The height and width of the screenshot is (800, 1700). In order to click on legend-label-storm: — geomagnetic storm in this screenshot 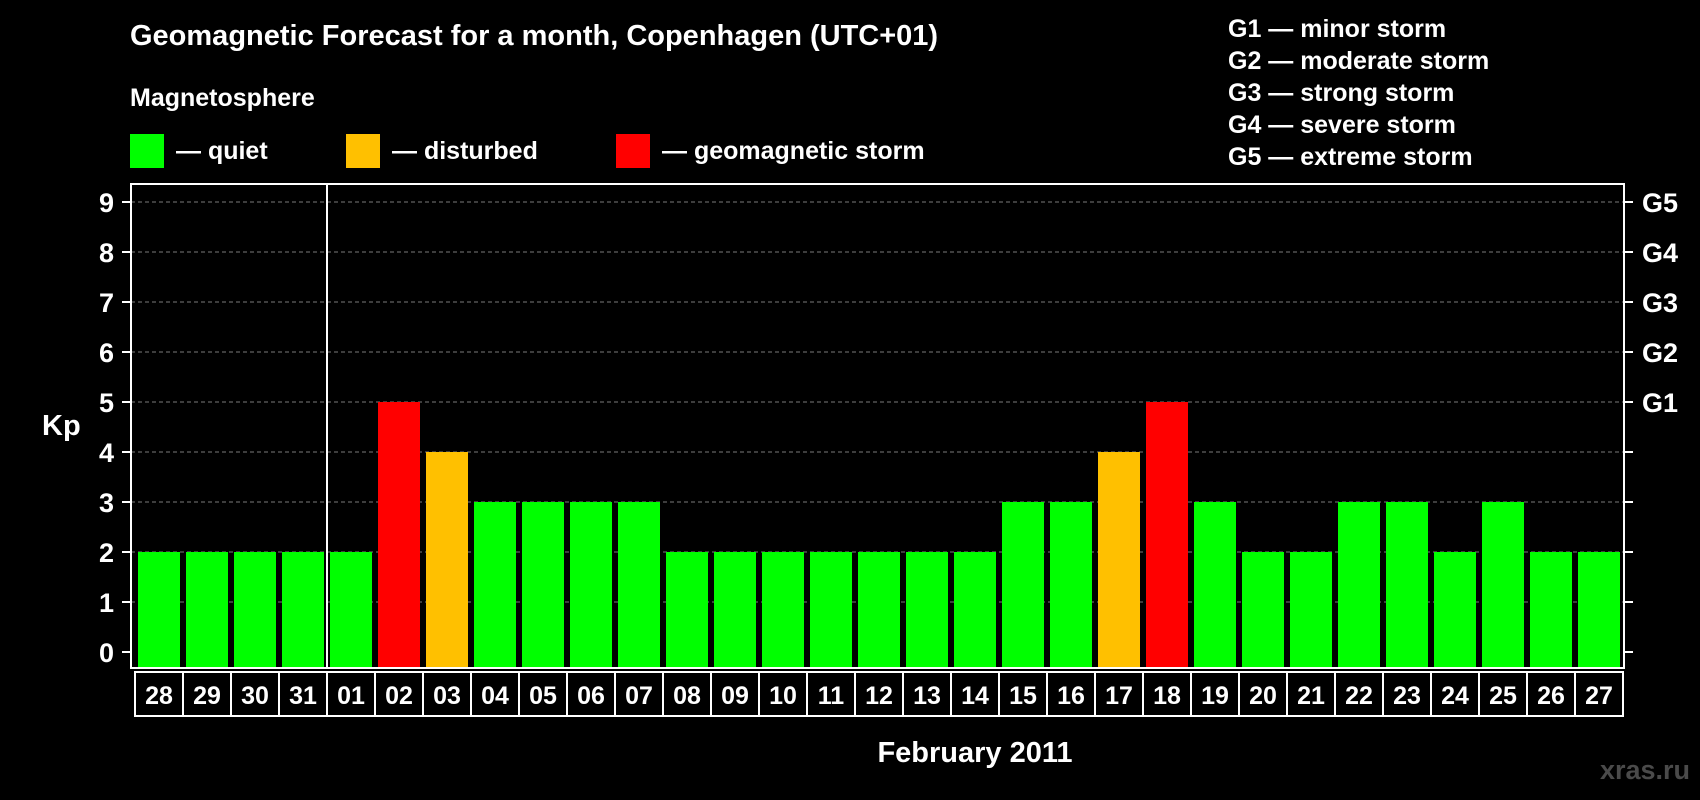, I will do `click(793, 150)`.